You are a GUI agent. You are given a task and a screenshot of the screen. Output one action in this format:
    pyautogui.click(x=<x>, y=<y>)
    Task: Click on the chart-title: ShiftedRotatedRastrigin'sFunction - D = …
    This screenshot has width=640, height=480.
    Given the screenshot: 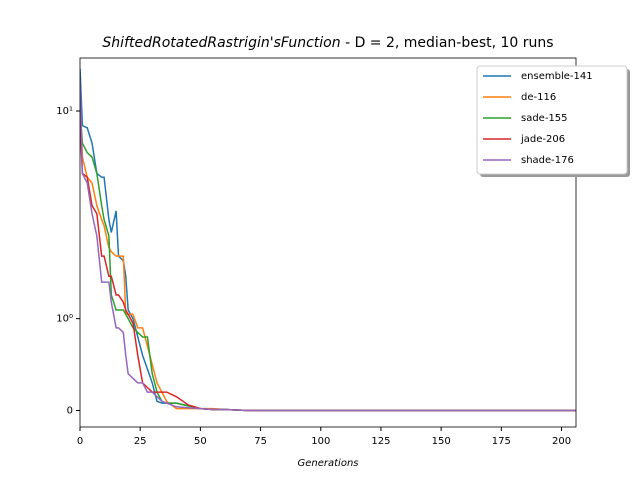 What is the action you would take?
    pyautogui.click(x=327, y=43)
    